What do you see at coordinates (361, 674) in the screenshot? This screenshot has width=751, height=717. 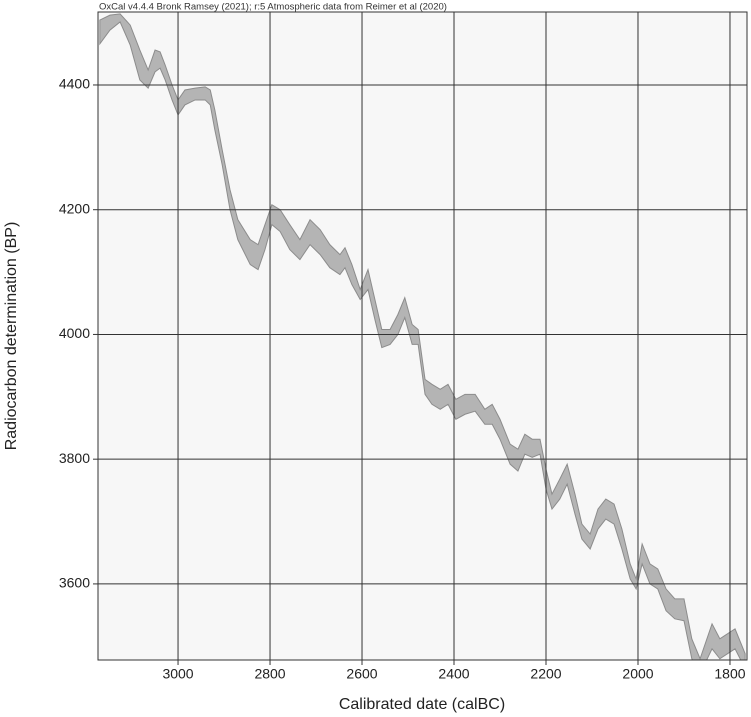 I see `x-tick-label: 2600` at bounding box center [361, 674].